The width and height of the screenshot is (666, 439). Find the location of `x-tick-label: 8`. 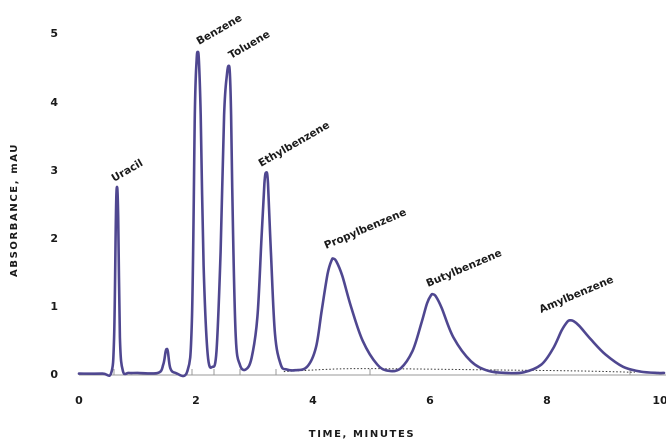

x-tick-label: 8 is located at coordinates (547, 400).